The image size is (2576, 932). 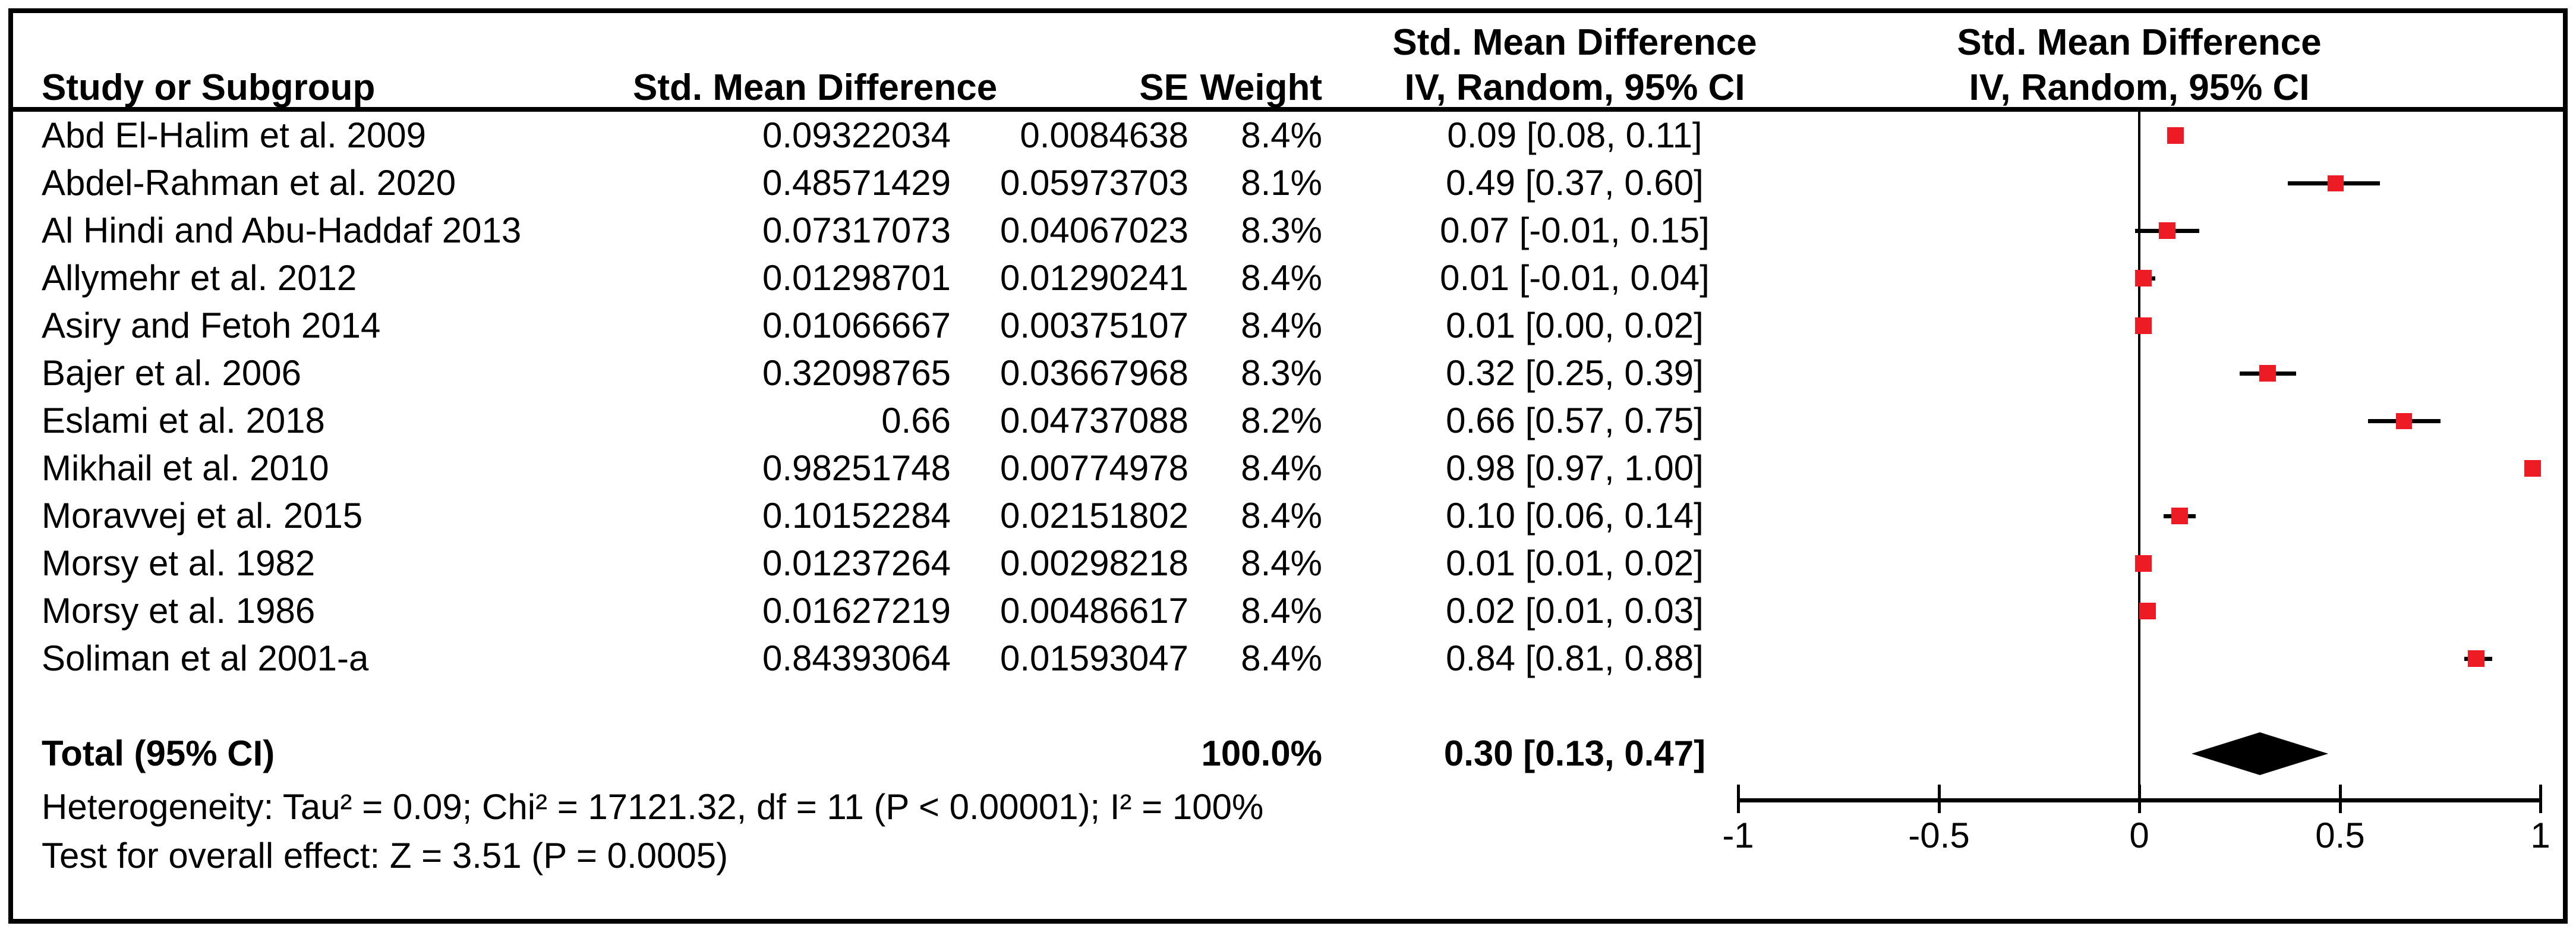 What do you see at coordinates (282, 230) in the screenshot?
I see `study-label: Al Hindi and Abu-Haddaf 2013` at bounding box center [282, 230].